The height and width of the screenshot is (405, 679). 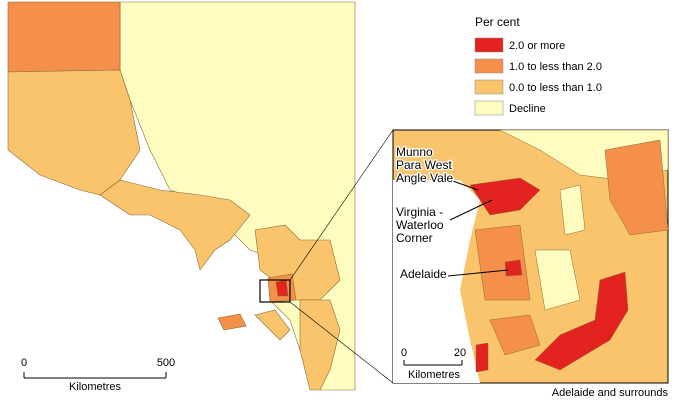 I want to click on legend-label: Decline, so click(x=527, y=109).